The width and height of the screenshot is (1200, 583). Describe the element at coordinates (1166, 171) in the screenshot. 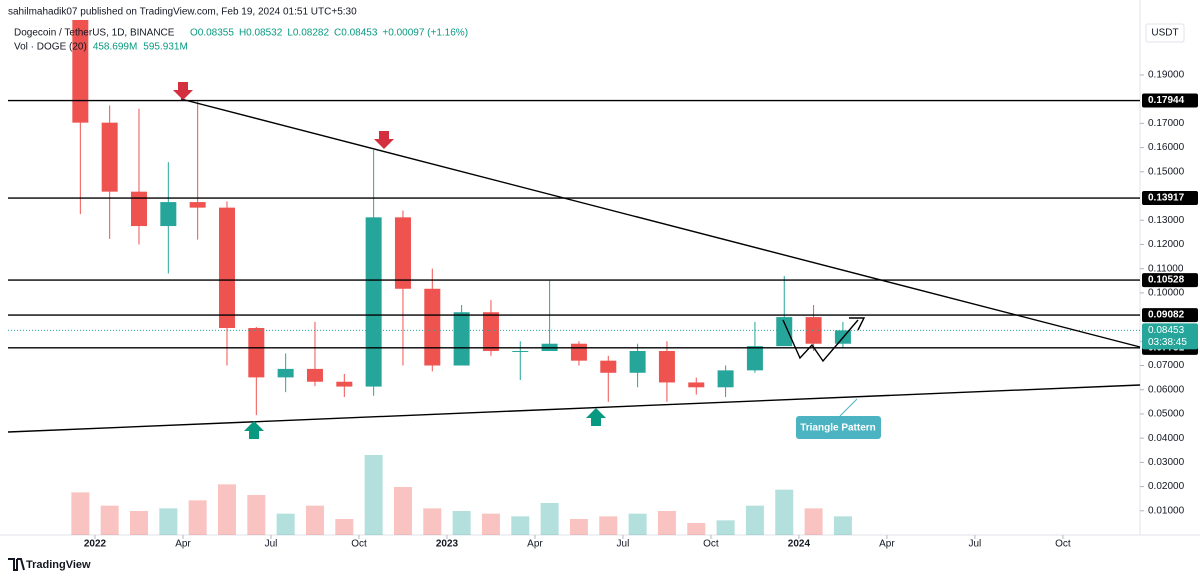

I see `y-tick-label: 0.15000` at that location.